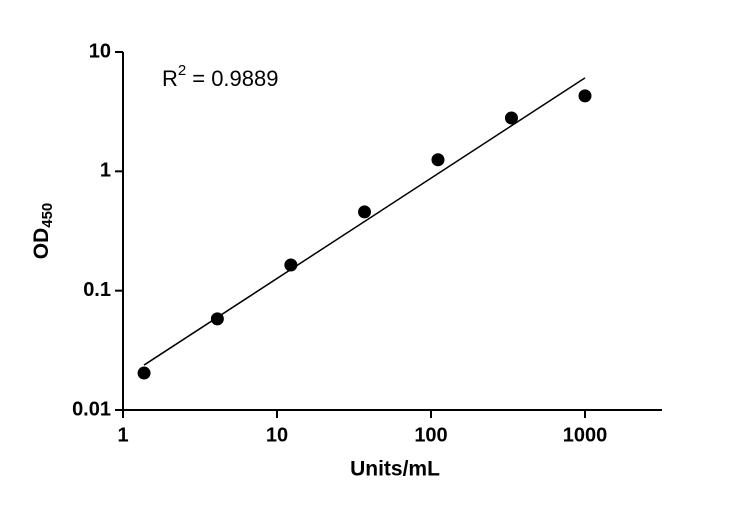  Describe the element at coordinates (395, 469) in the screenshot. I see `x-axis-label: Units/mL` at that location.